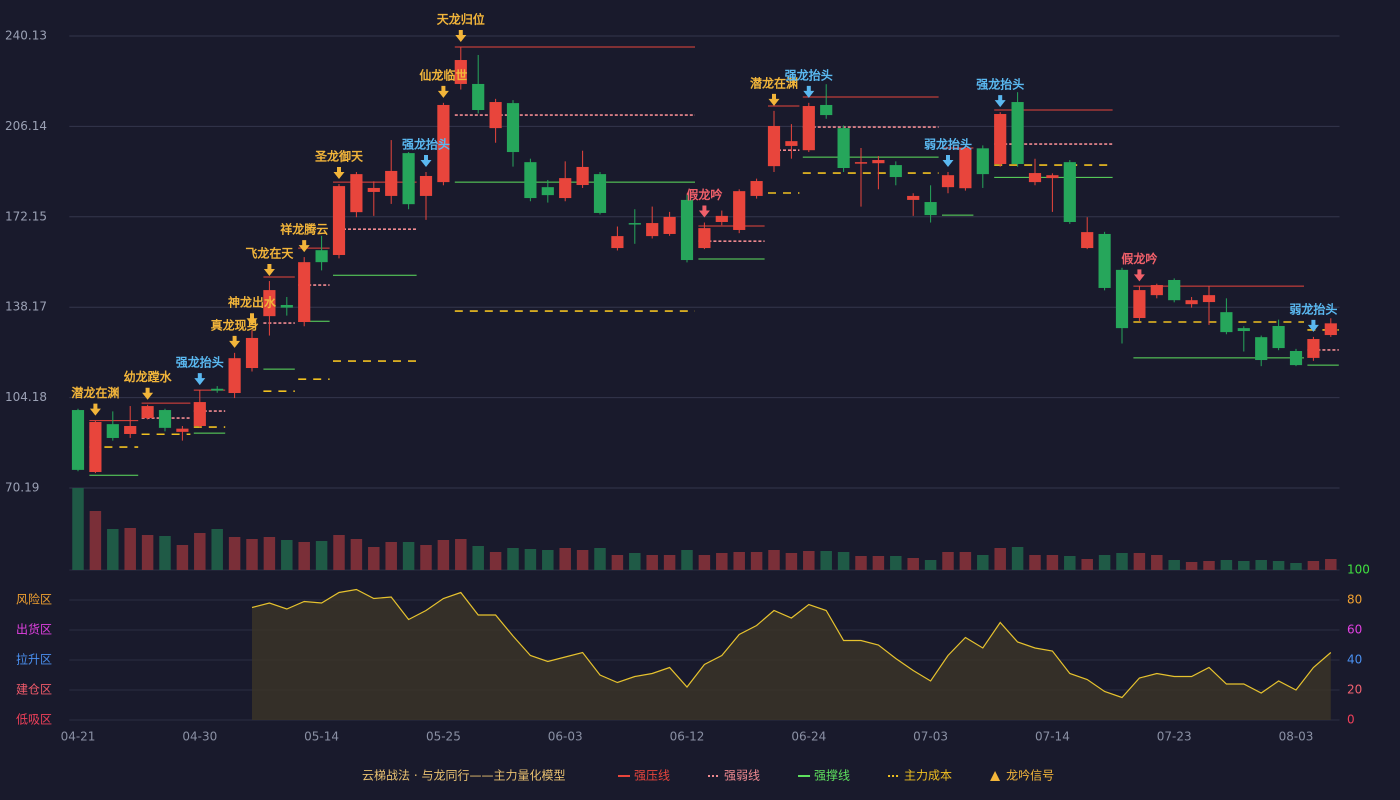 Image resolution: width=1400 pixels, height=800 pixels. Describe the element at coordinates (34, 629) in the screenshot. I see `zone-label: 出货区` at that location.